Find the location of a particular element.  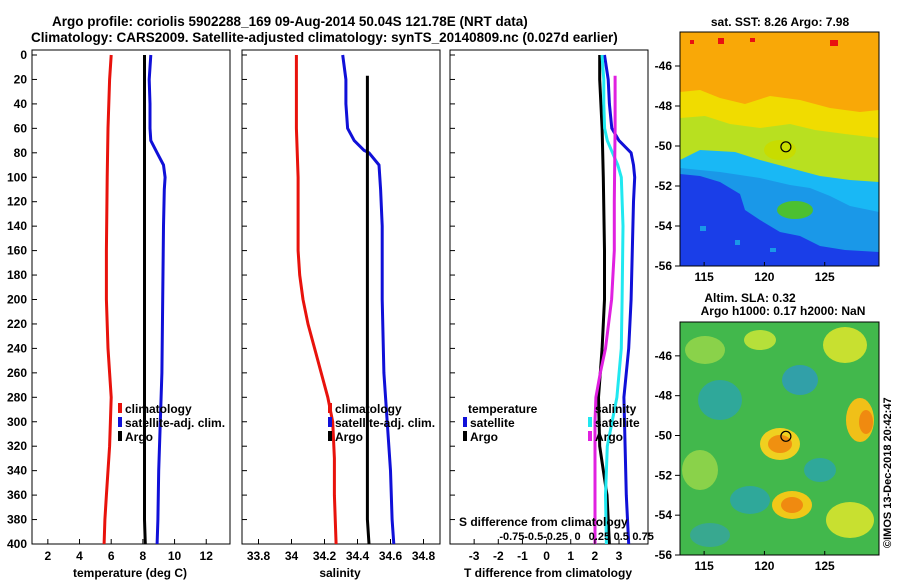

depth-tick-label: 280 is located at coordinates (17, 397).